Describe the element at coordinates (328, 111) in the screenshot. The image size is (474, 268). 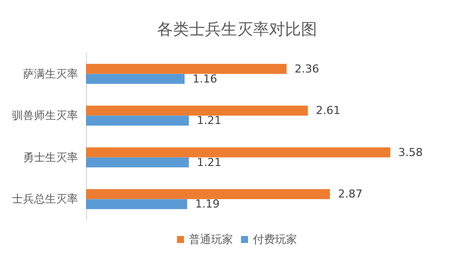
I see `data-label: 2.61` at that location.